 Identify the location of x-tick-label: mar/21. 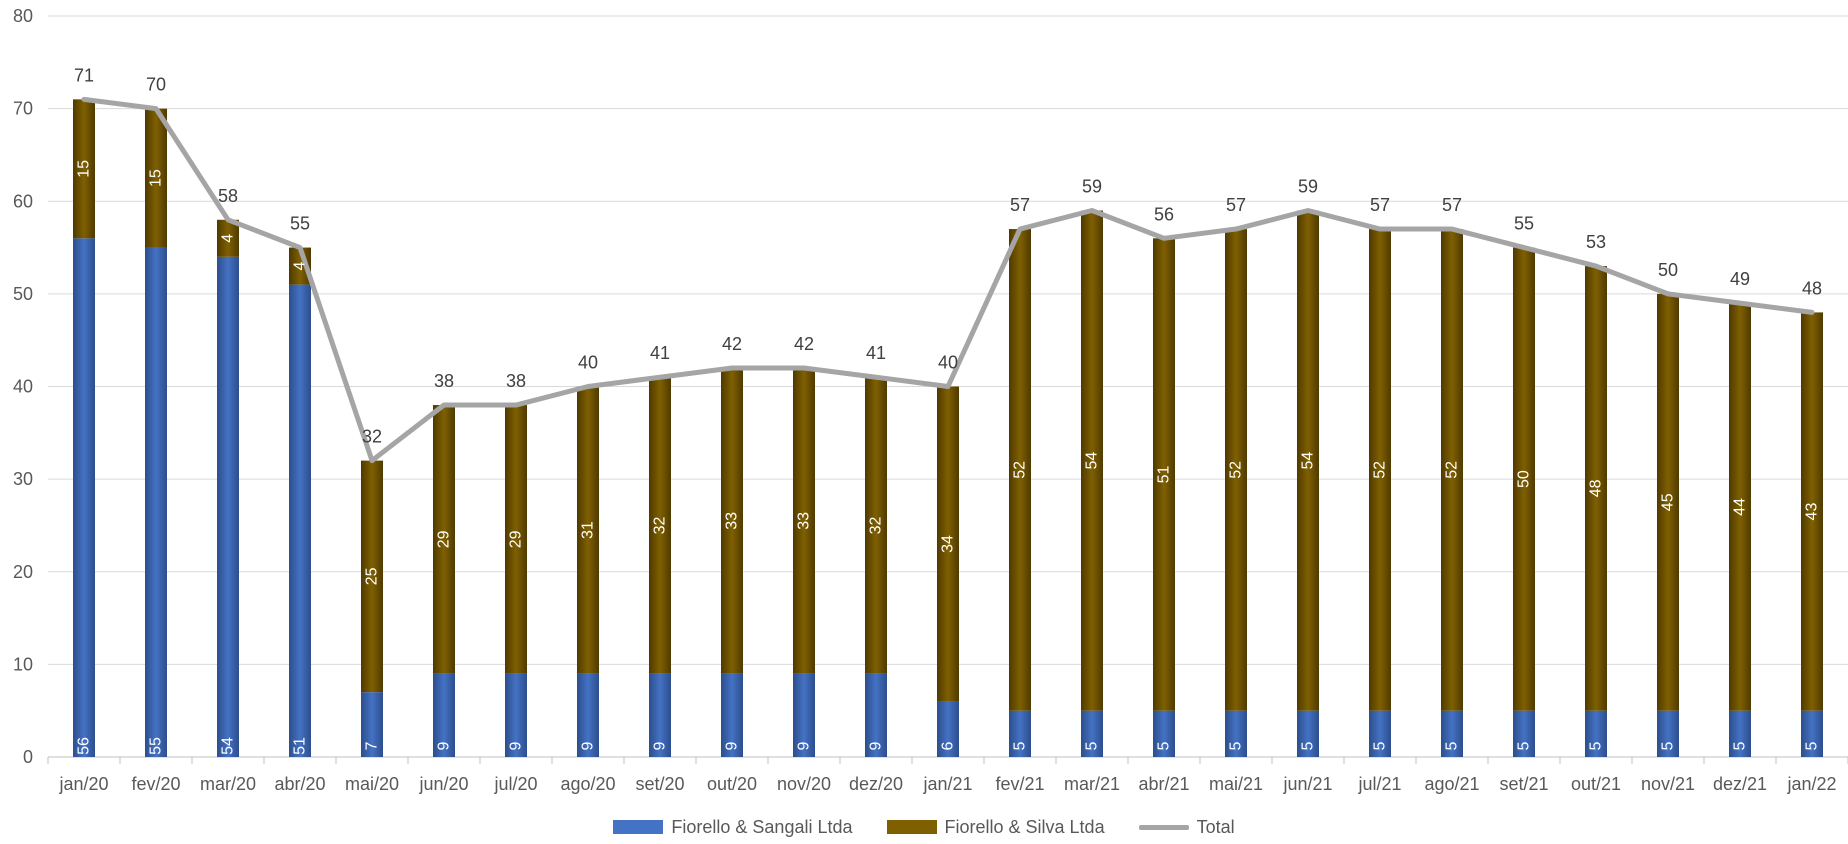
(1092, 784).